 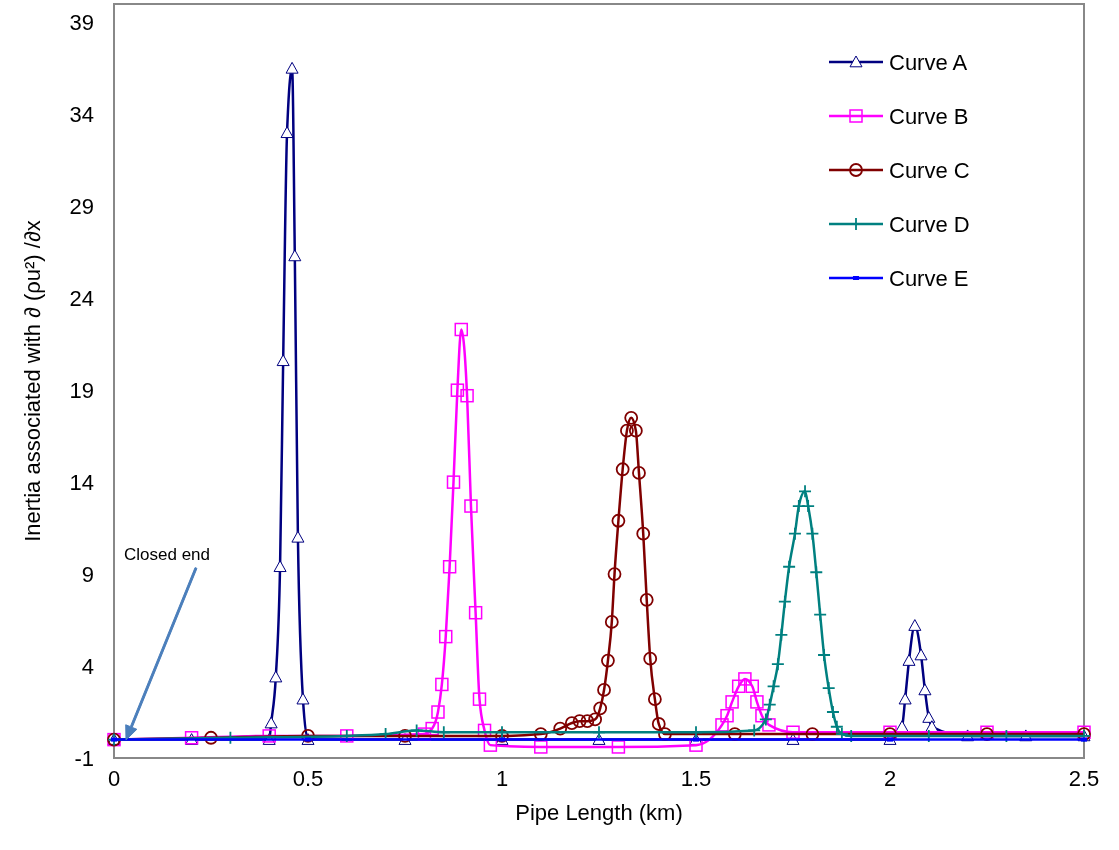 I want to click on x-tick-label: 2.5, so click(x=1084, y=778).